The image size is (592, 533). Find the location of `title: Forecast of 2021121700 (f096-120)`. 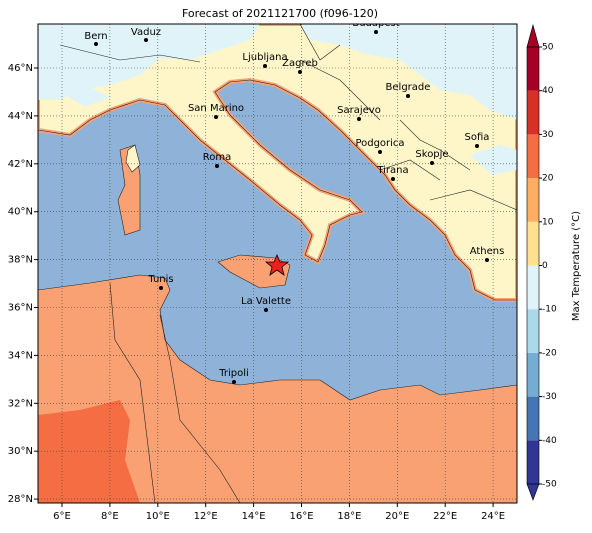

title: Forecast of 2021121700 (f096-120) is located at coordinates (280, 13).